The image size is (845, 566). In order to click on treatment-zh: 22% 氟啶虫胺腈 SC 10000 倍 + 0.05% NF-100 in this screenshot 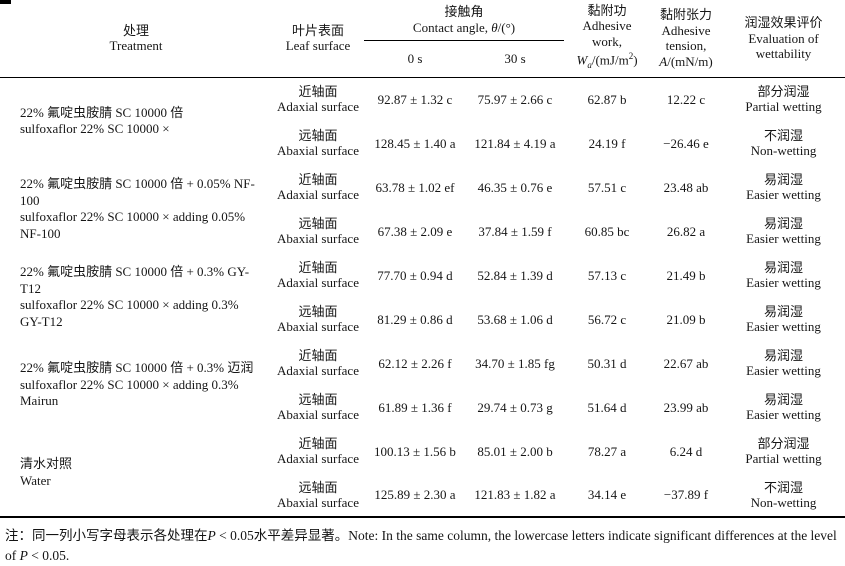, I will do `click(137, 192)`.